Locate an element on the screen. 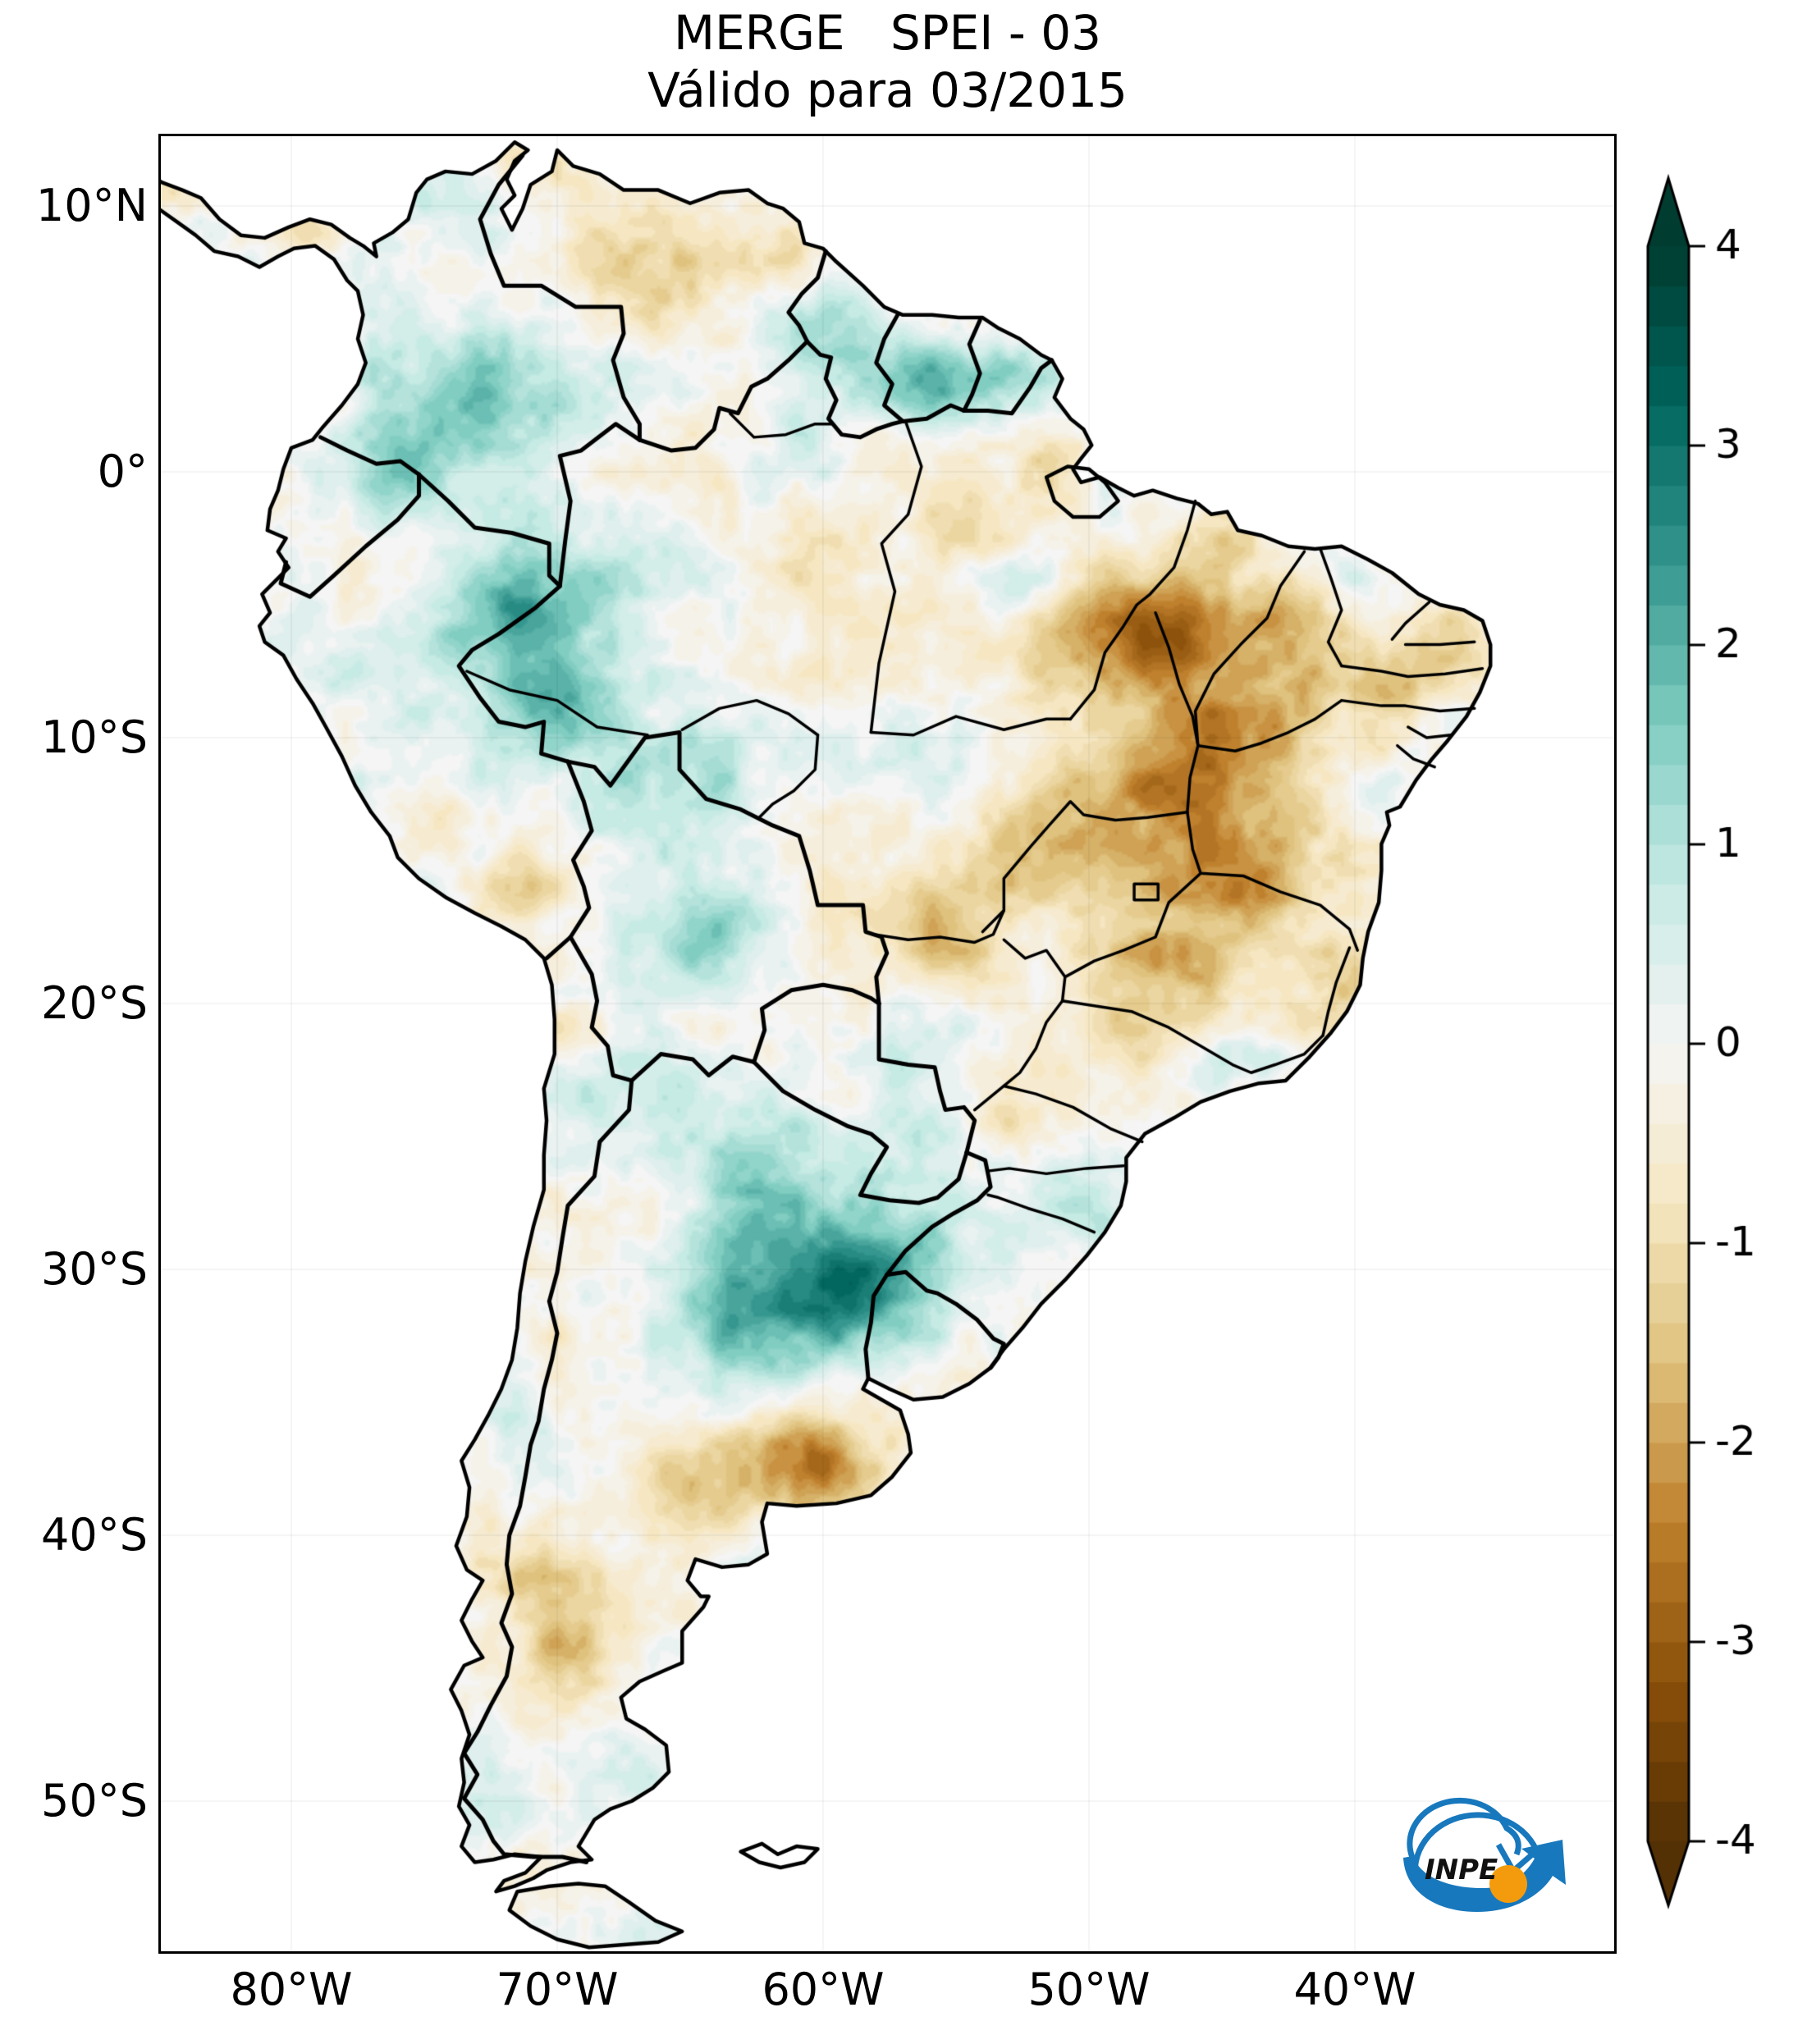 The width and height of the screenshot is (1798, 2044). inpe-logo: INPE is located at coordinates (1484, 1854).